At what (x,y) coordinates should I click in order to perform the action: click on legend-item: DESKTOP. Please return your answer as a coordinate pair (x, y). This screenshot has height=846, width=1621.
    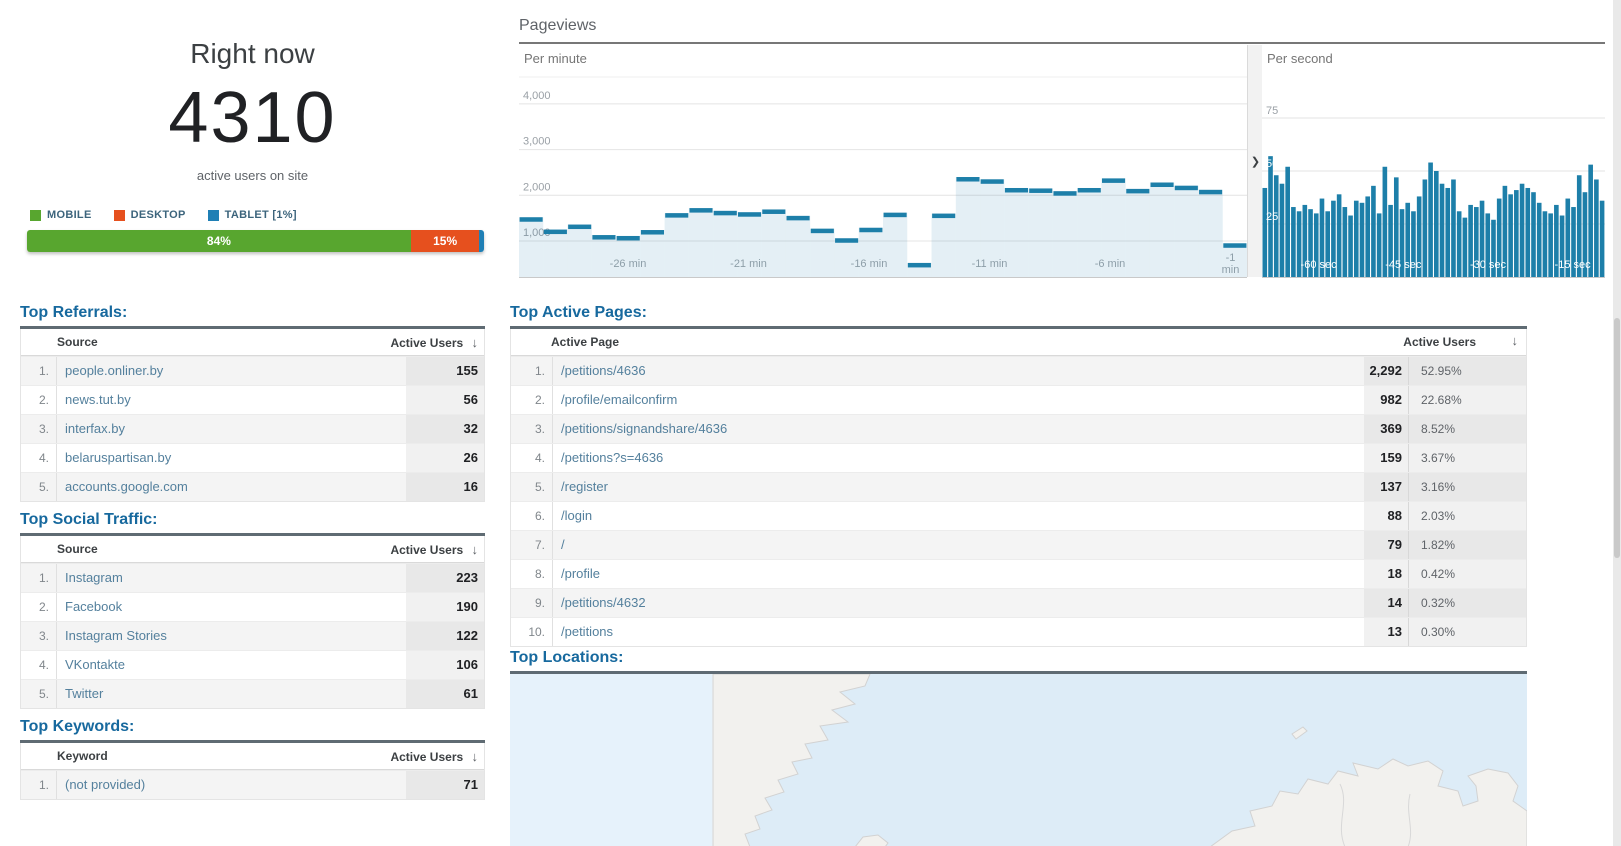
    Looking at the image, I should click on (149, 215).